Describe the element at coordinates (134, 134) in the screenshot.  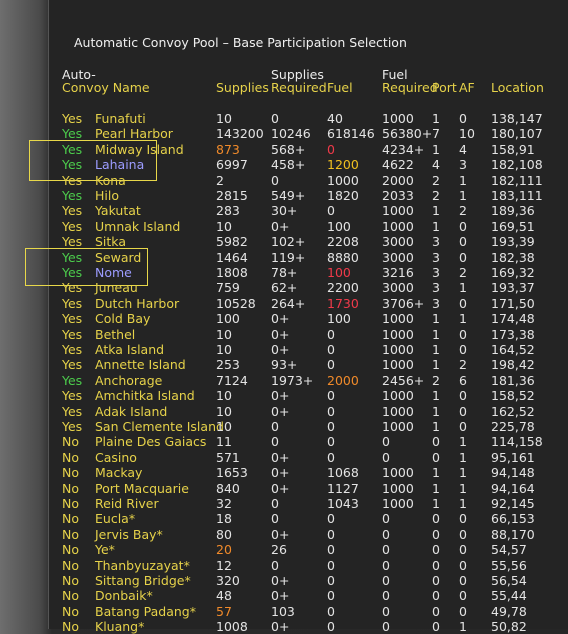
I see `convoy-name: Pearl Harbor` at that location.